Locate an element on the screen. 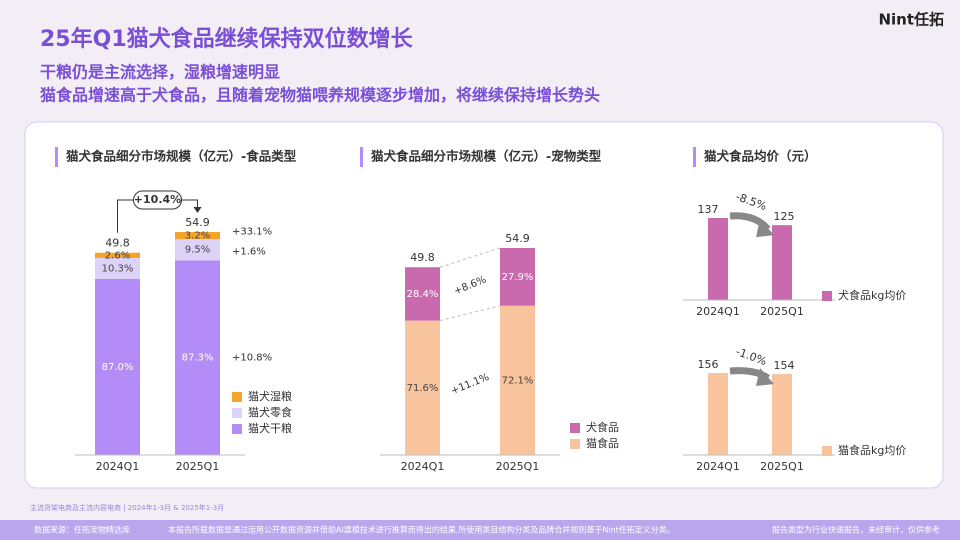  value-label: 154 is located at coordinates (784, 365).